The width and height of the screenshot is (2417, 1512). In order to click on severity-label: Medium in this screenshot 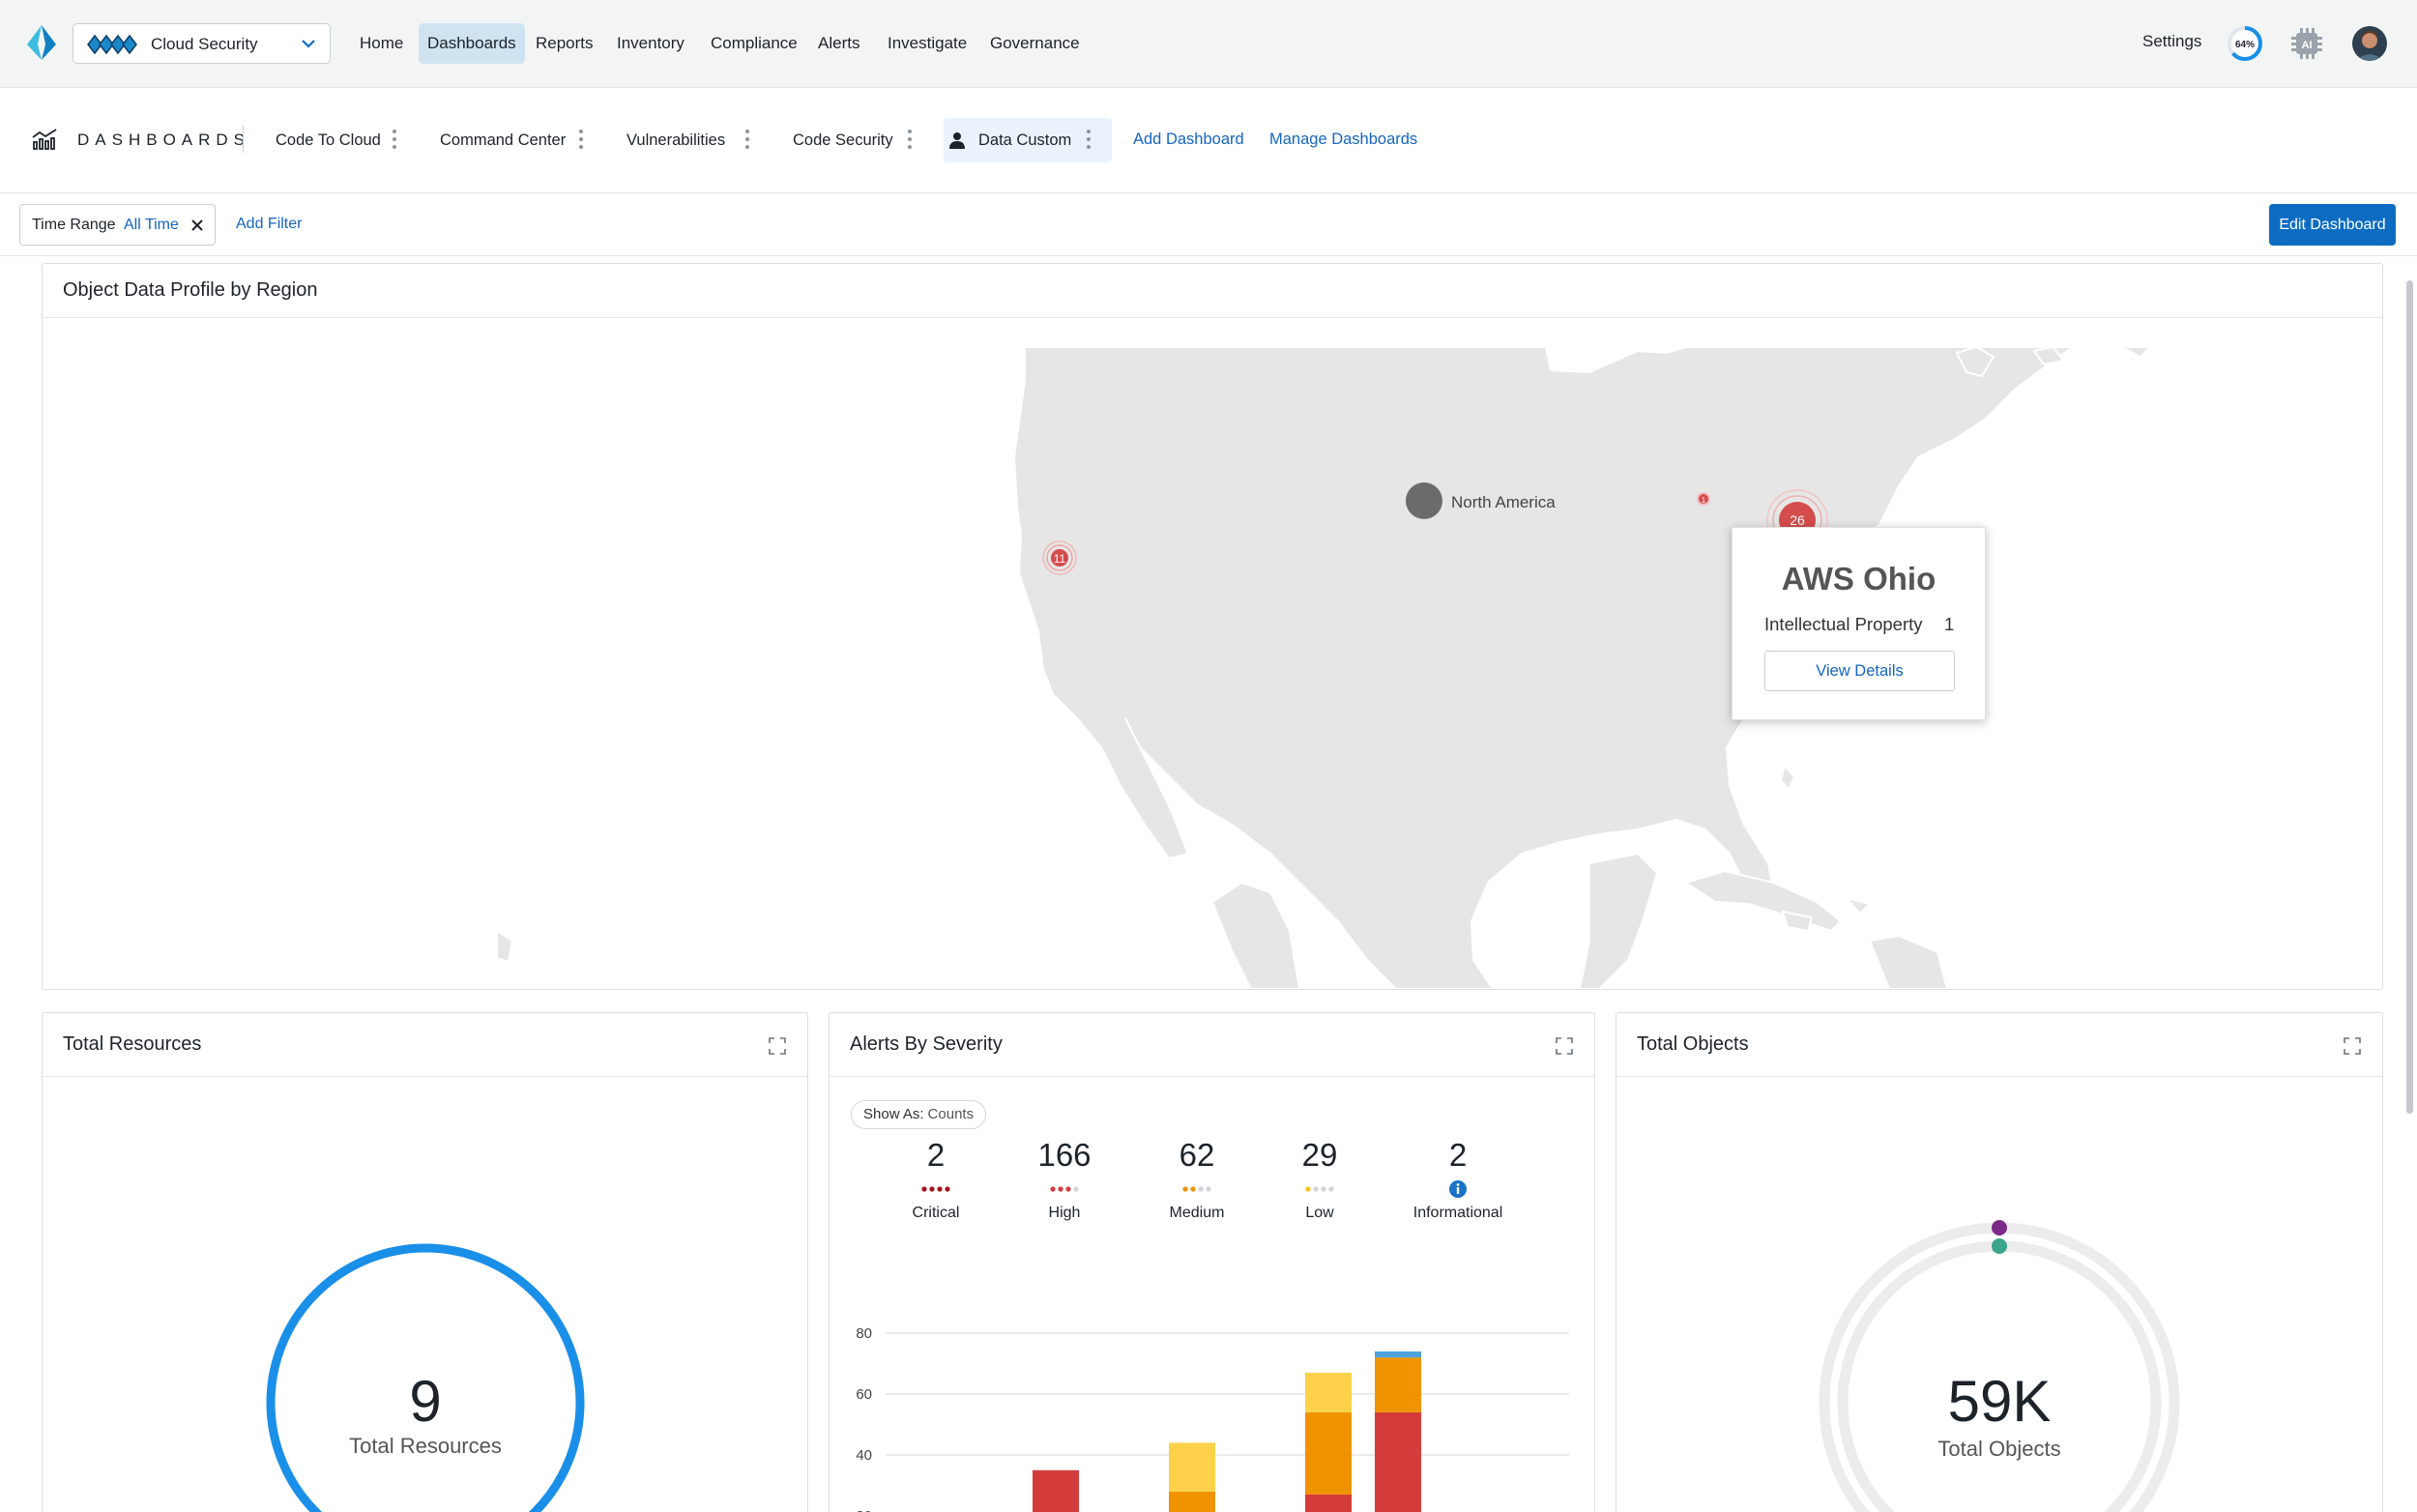, I will do `click(1197, 1213)`.